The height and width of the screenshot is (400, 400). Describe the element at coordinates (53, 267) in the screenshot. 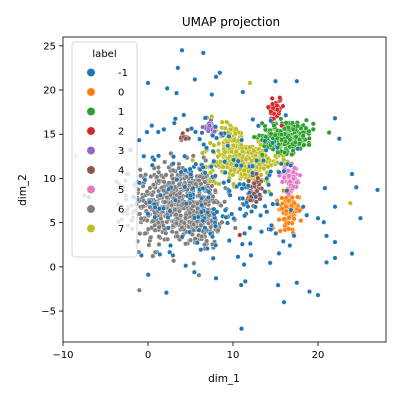

I see `y-tick-label: 0` at that location.